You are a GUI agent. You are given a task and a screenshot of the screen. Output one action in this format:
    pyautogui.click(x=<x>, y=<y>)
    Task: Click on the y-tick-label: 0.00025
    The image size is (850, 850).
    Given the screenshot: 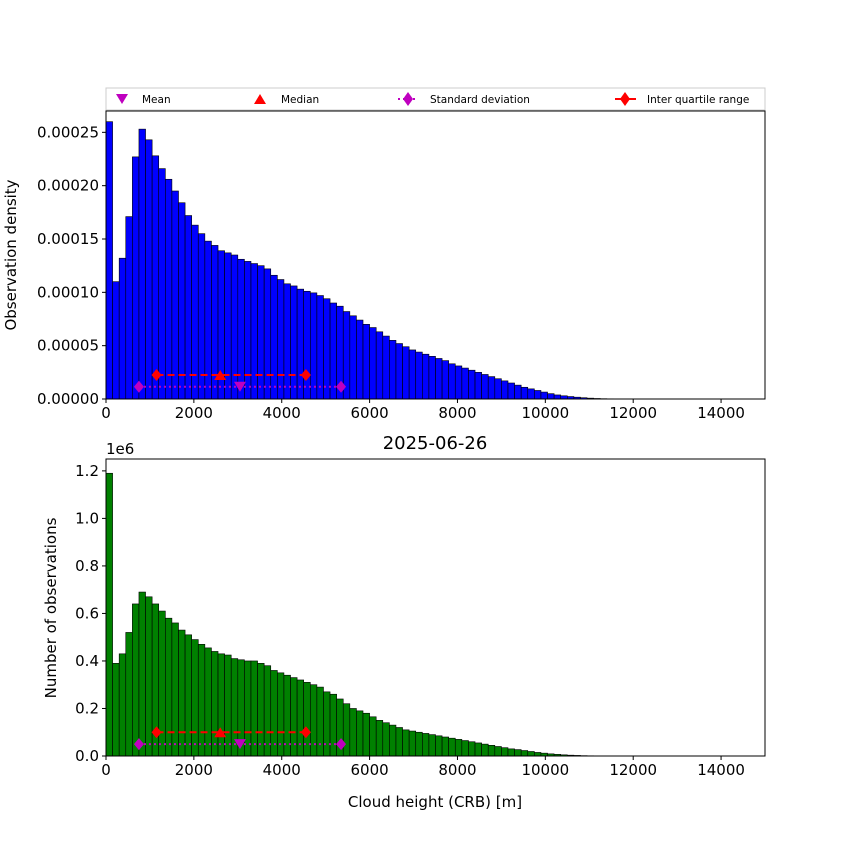 What is the action you would take?
    pyautogui.click(x=68, y=132)
    